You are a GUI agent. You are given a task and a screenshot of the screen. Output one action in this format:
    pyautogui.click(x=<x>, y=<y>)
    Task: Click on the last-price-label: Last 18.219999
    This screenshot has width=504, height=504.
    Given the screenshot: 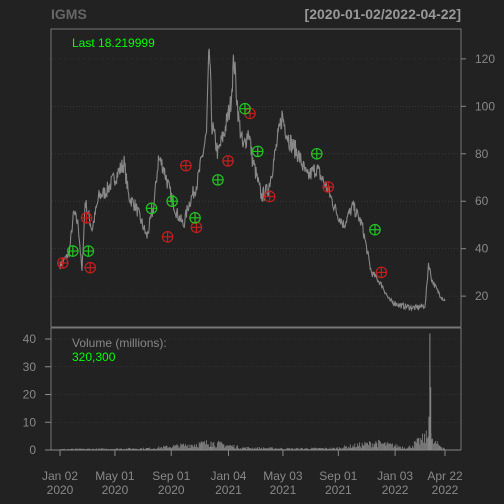 What is the action you would take?
    pyautogui.click(x=113, y=43)
    